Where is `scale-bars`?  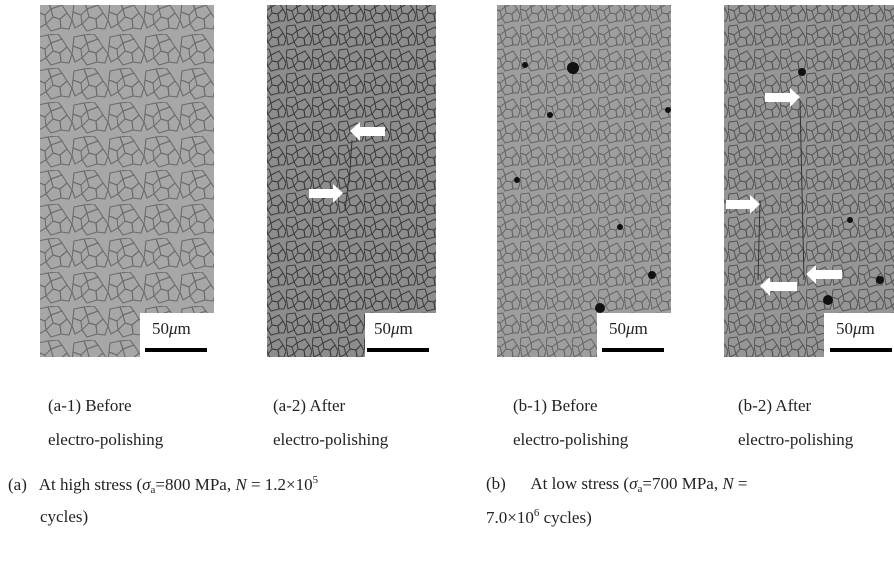
scale-bars is located at coordinates (517, 335).